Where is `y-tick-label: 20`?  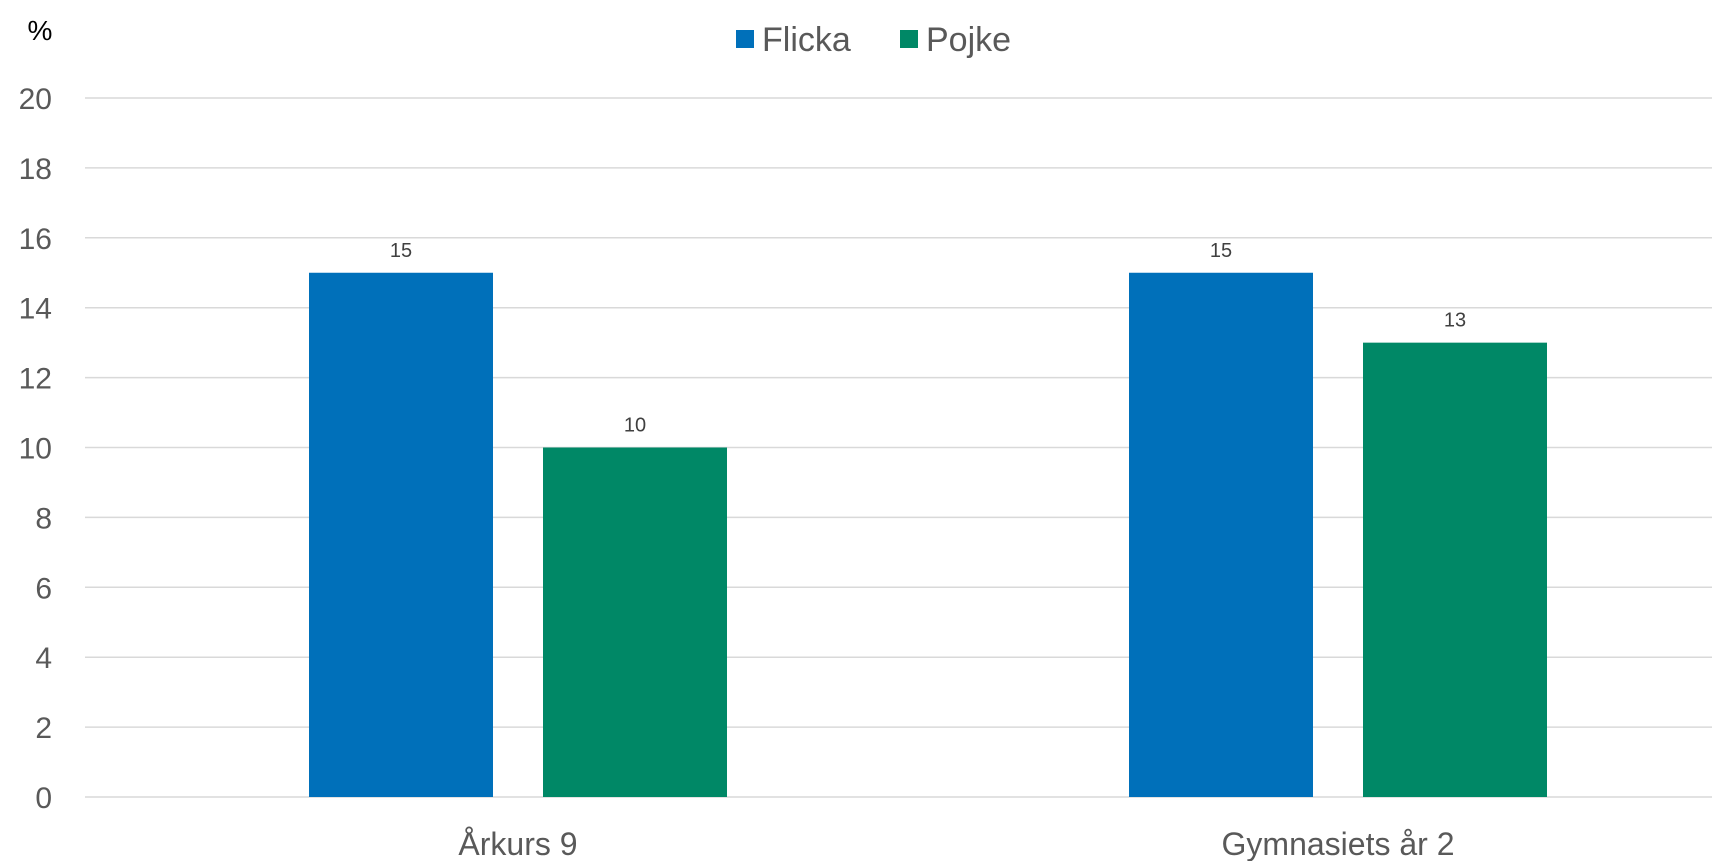
y-tick-label: 20 is located at coordinates (35, 99).